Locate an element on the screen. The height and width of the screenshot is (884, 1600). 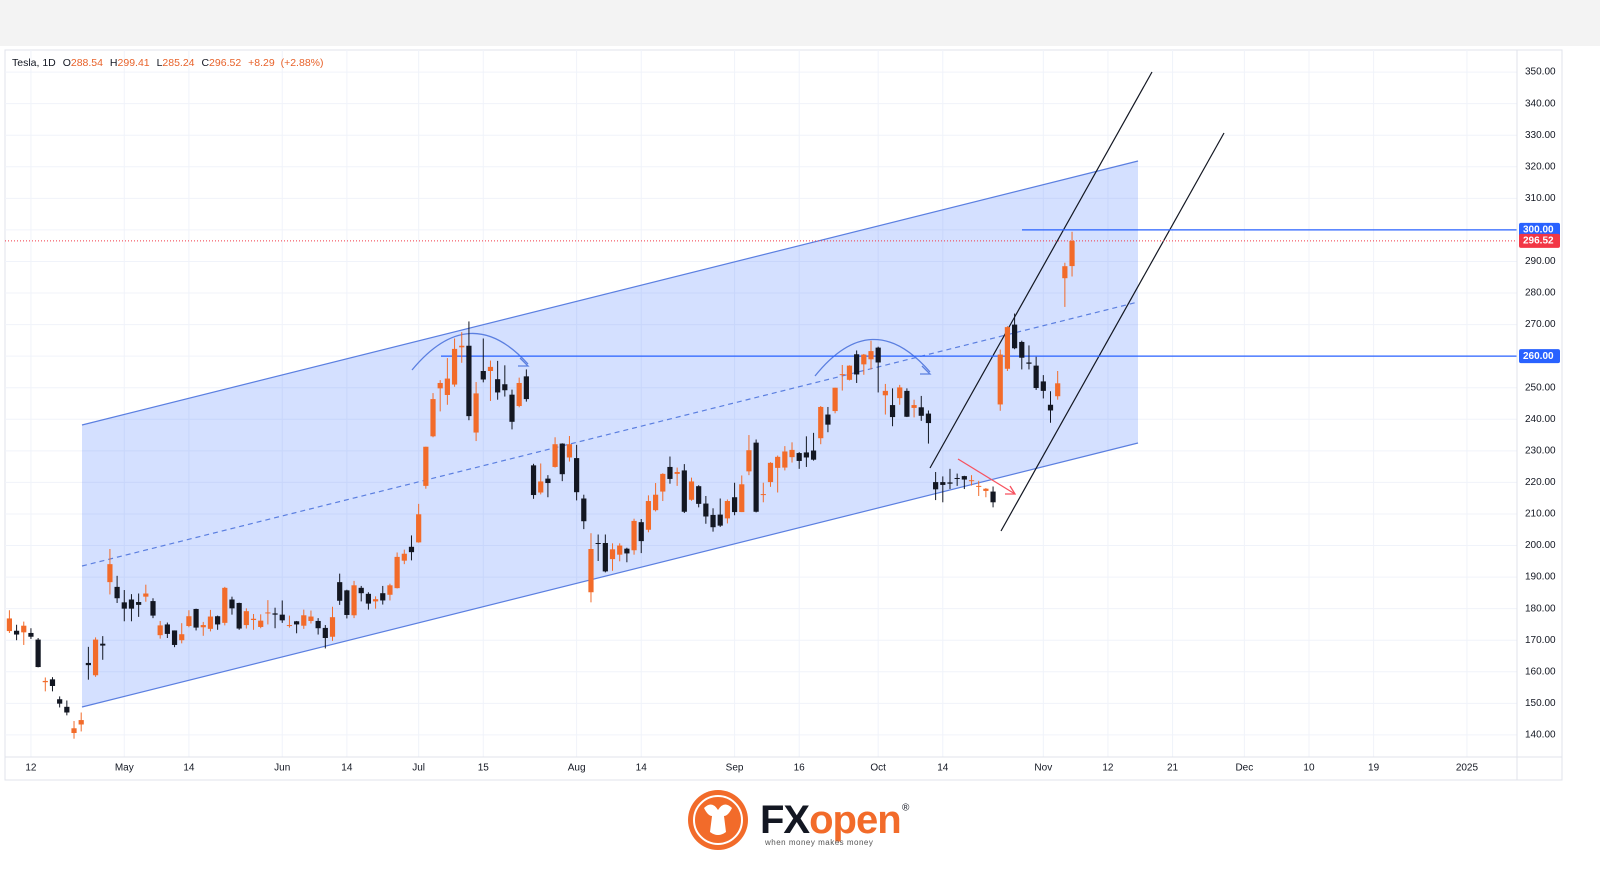
x-tick-label: 16 is located at coordinates (800, 768).